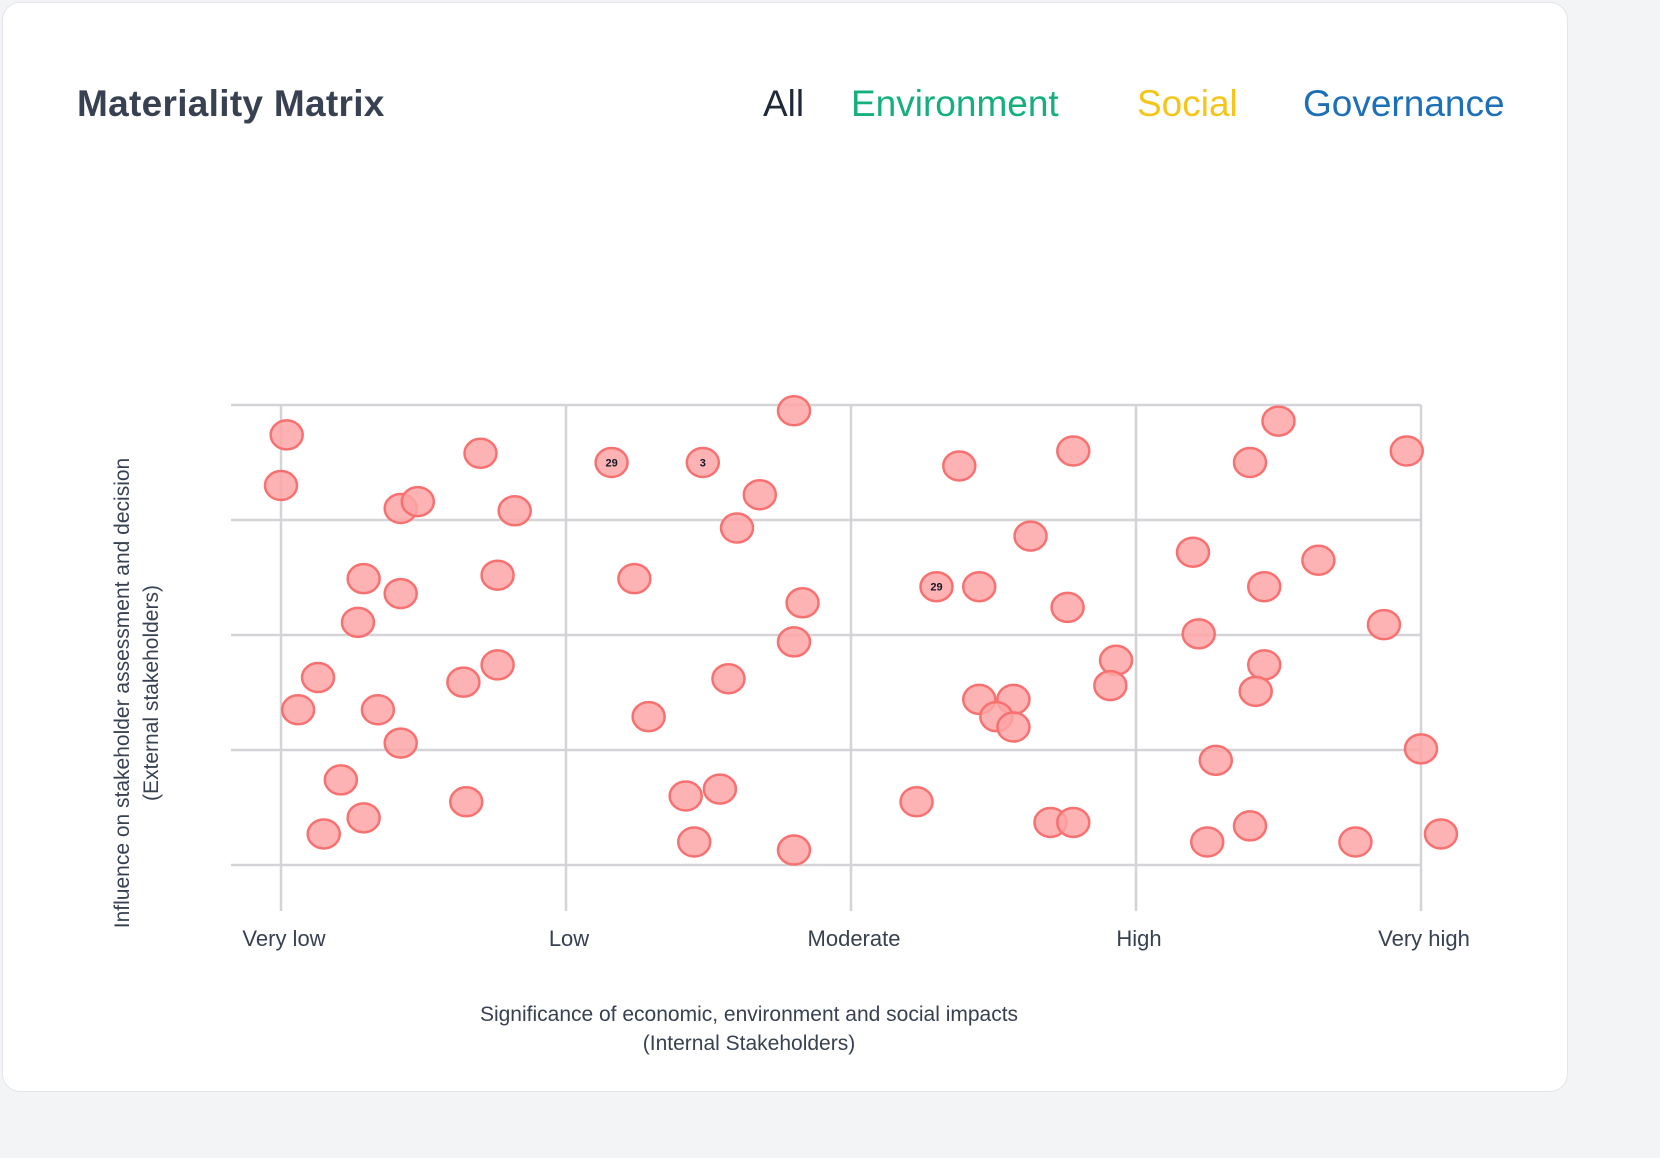 This screenshot has width=1660, height=1158. Describe the element at coordinates (855, 938) in the screenshot. I see `x-axis-tick-labels: Very low Low Moderate High Very high` at that location.